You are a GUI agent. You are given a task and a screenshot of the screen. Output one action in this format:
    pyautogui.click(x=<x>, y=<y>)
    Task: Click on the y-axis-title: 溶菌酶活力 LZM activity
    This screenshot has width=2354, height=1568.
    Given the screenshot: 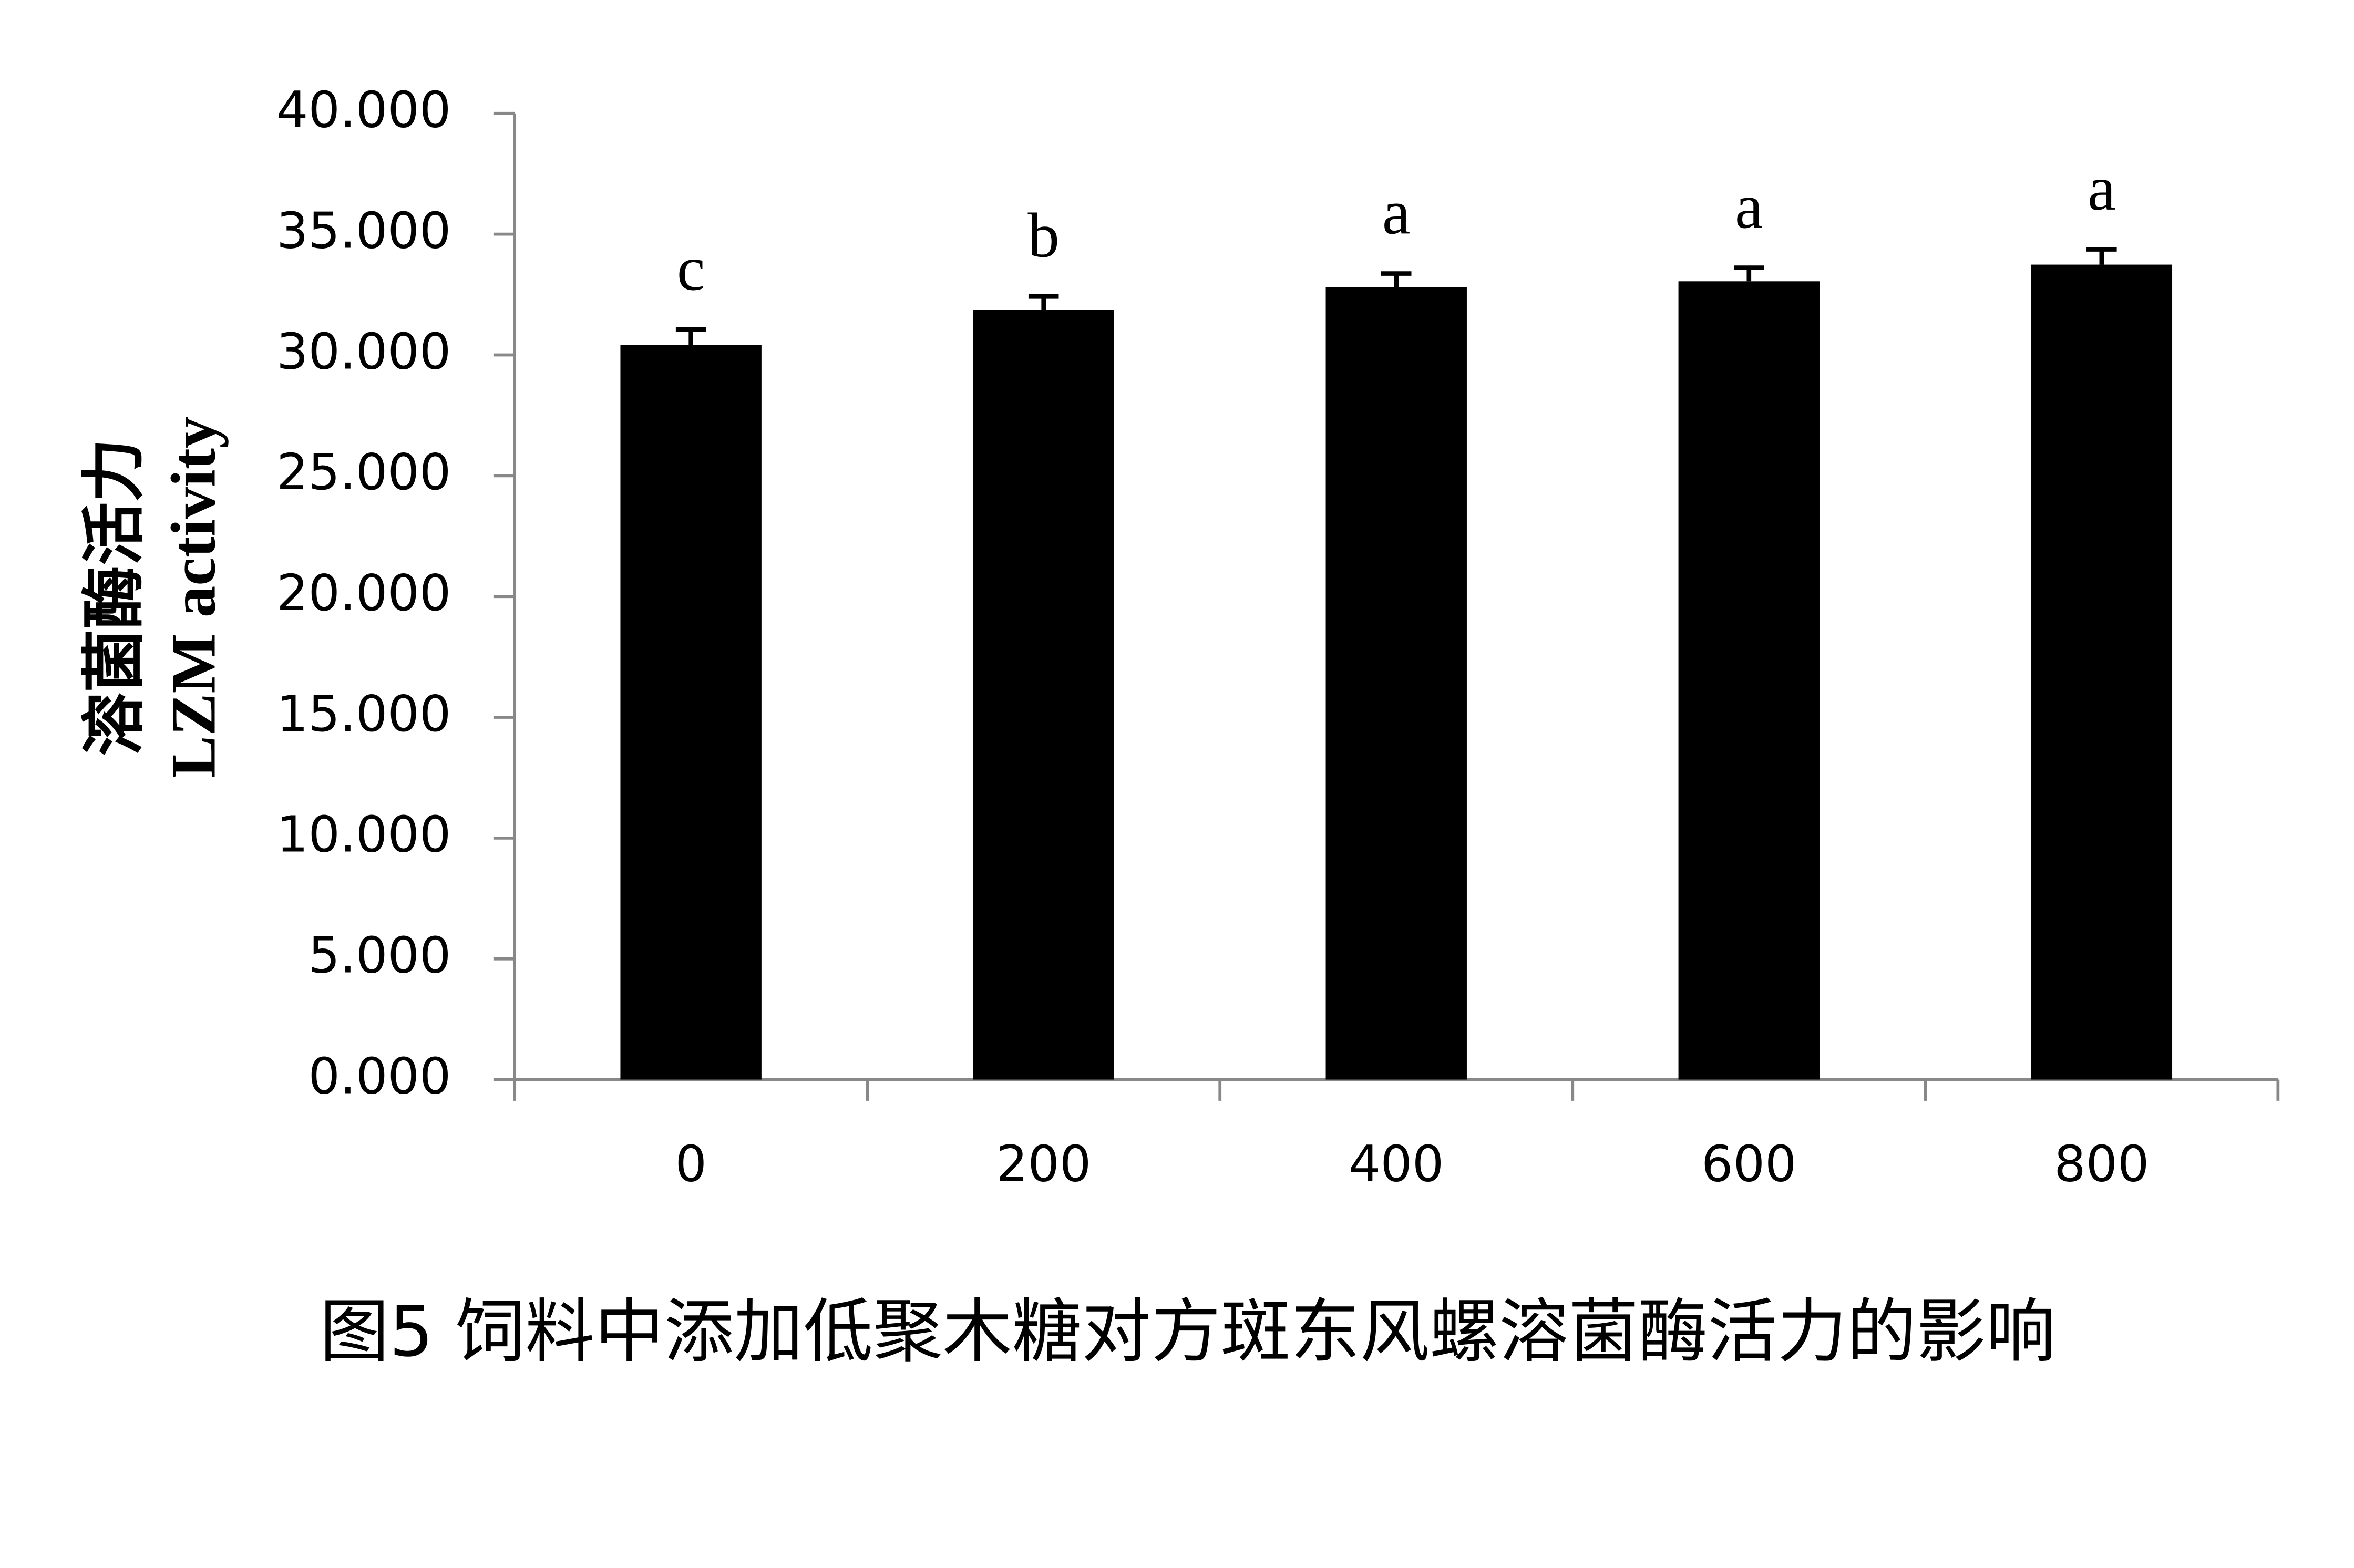 What is the action you would take?
    pyautogui.click(x=155, y=597)
    